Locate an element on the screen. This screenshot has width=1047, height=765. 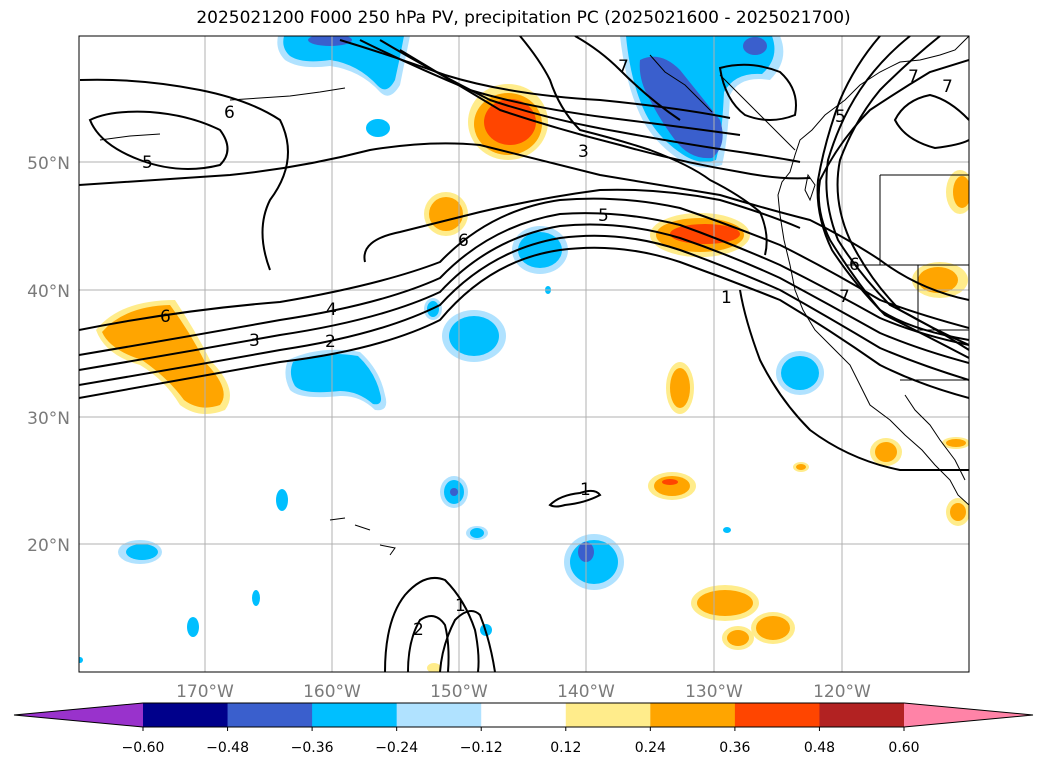
colorbar-tick-label: −0.48 is located at coordinates (227, 748).